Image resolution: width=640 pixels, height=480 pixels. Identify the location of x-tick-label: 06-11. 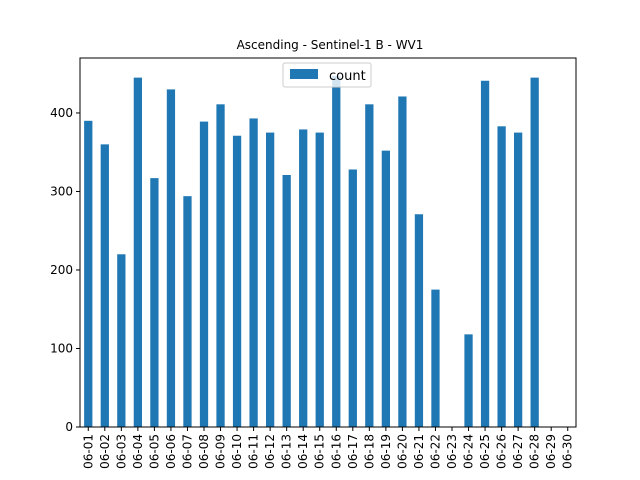
(254, 451).